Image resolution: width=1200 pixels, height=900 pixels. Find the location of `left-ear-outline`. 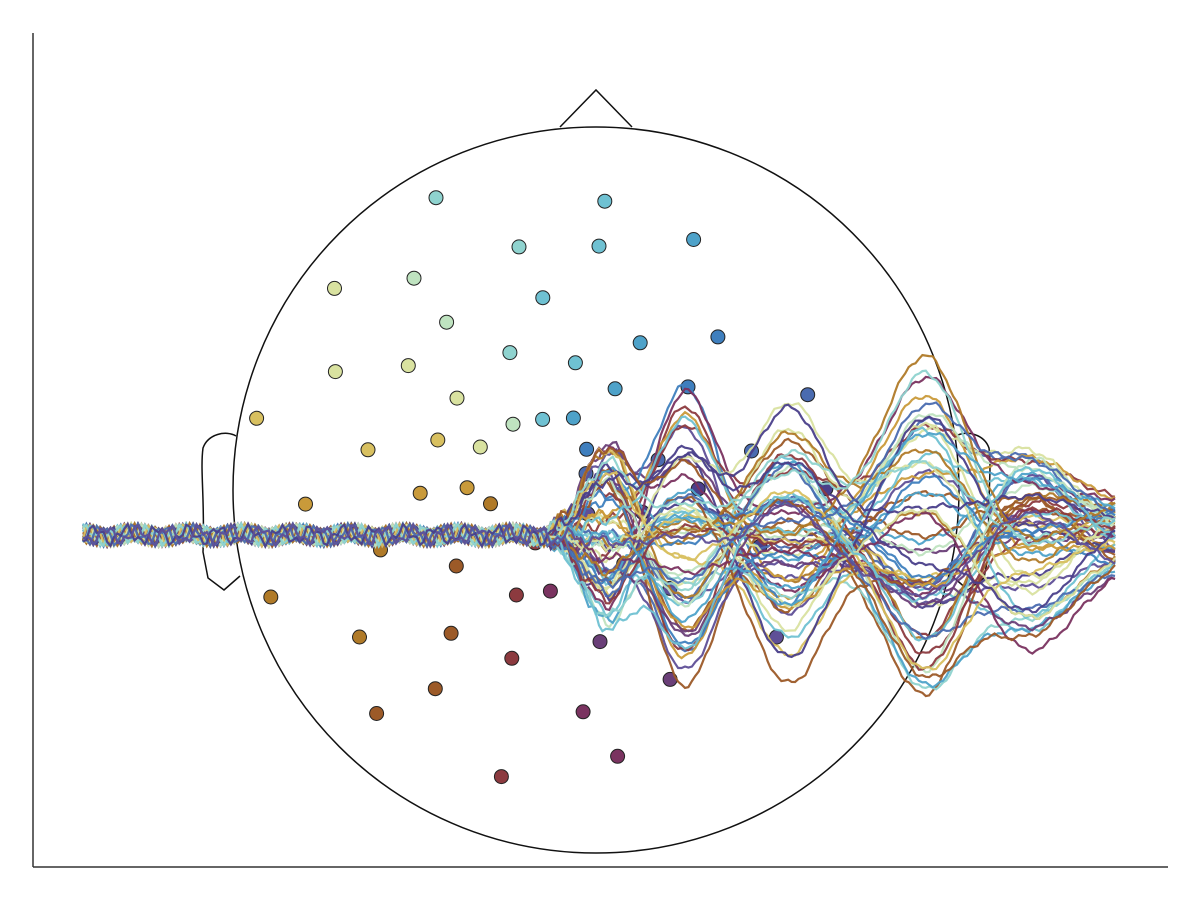

left-ear-outline is located at coordinates (221, 511).